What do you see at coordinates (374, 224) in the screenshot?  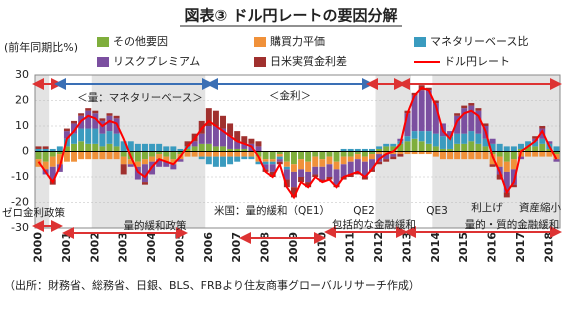 I see `annotation: 包括的な金融緩和` at bounding box center [374, 224].